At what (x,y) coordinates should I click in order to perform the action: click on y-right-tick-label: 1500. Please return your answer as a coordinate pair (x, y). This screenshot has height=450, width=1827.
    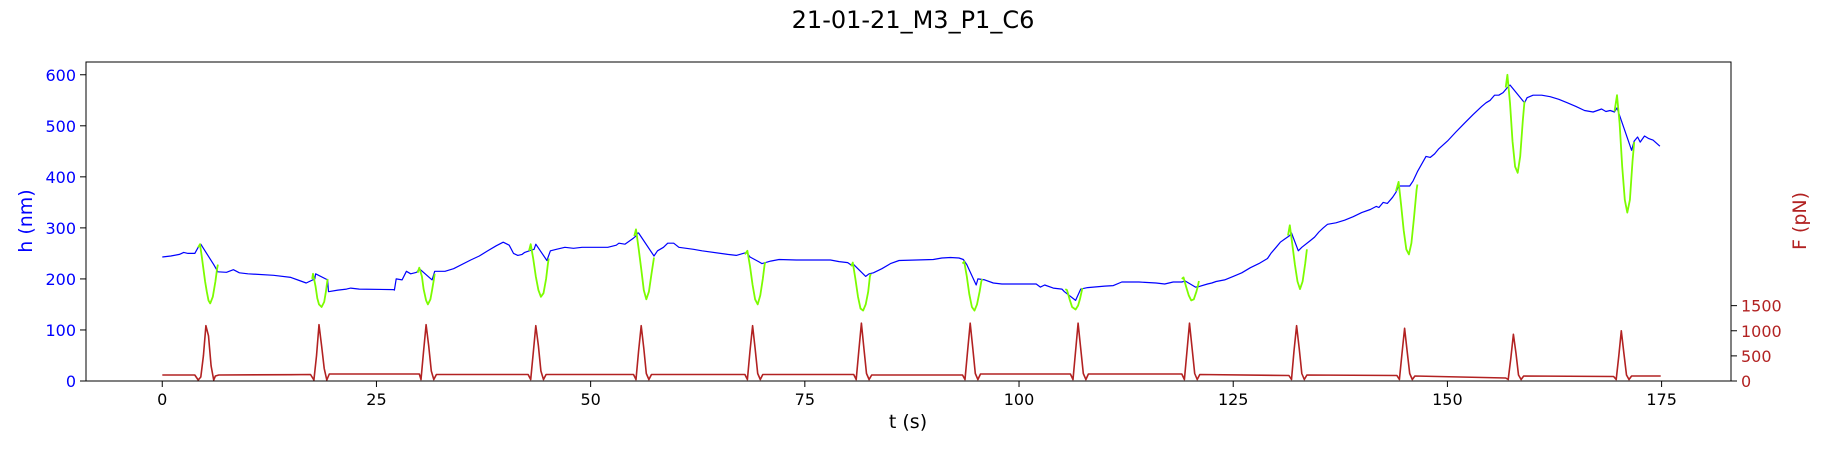
    Looking at the image, I should click on (1761, 306).